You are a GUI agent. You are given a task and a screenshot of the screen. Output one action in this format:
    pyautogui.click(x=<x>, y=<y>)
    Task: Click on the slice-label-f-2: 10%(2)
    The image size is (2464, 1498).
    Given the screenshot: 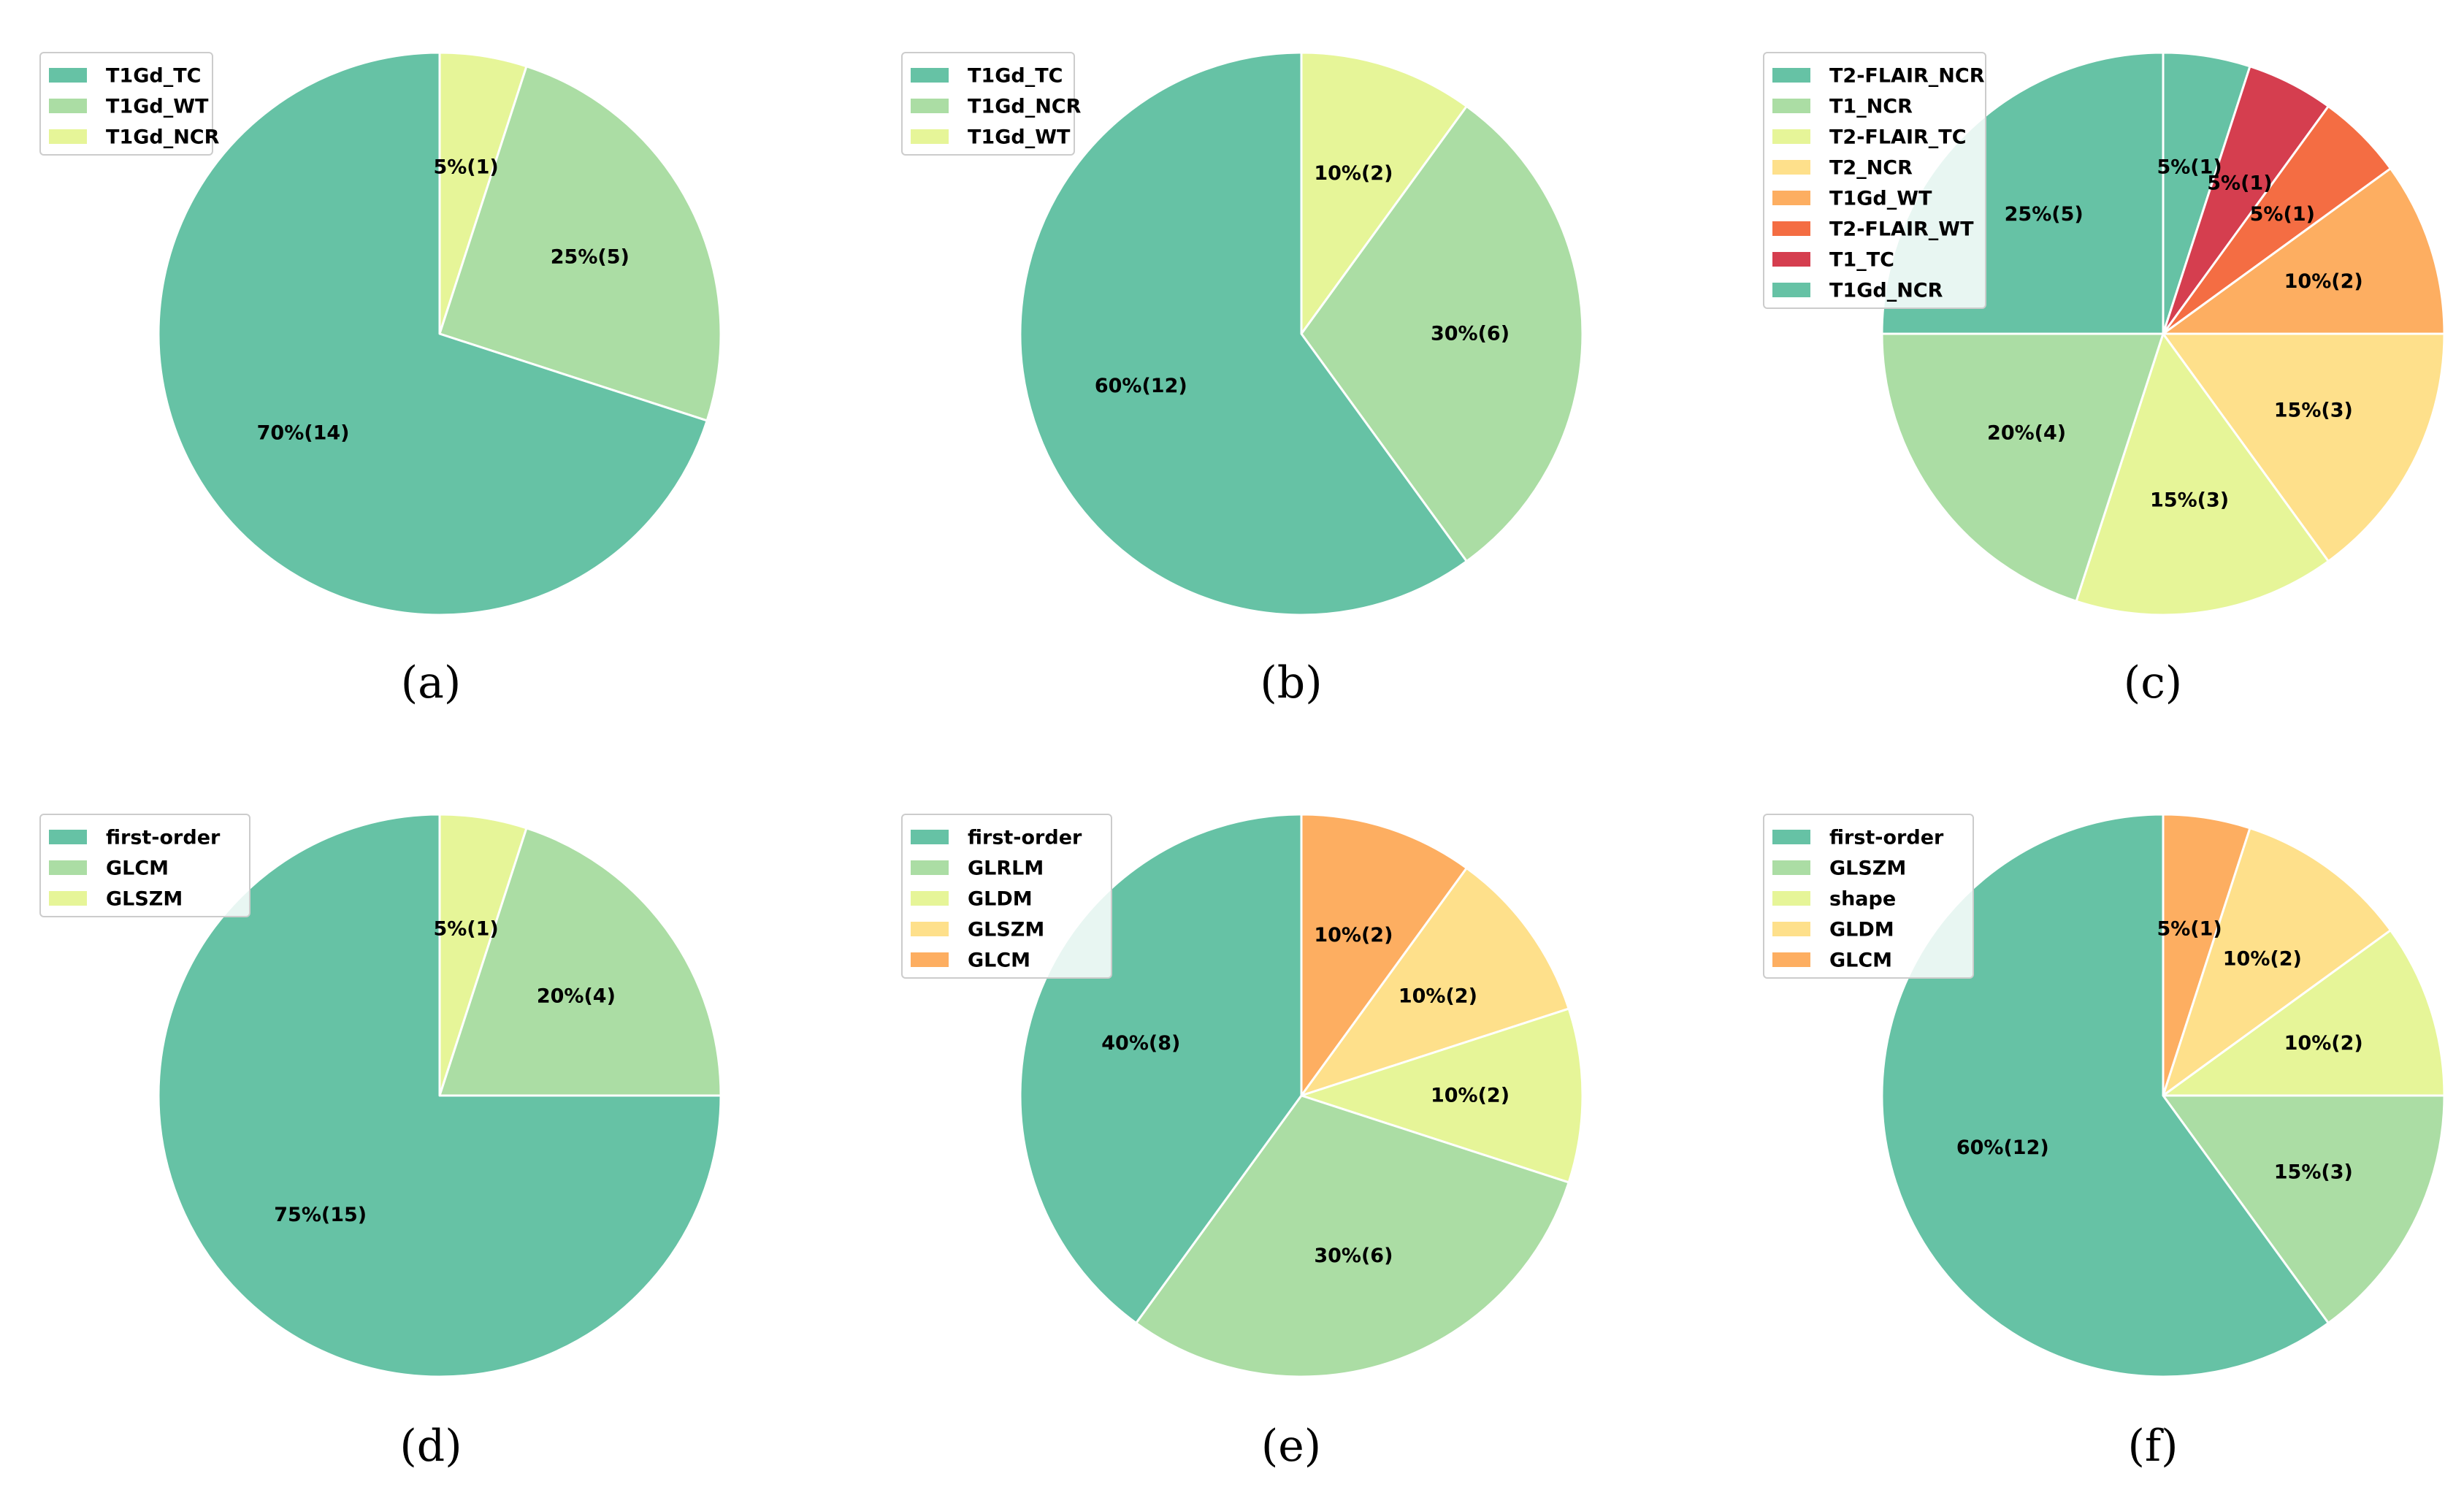 What is the action you would take?
    pyautogui.click(x=2323, y=1043)
    